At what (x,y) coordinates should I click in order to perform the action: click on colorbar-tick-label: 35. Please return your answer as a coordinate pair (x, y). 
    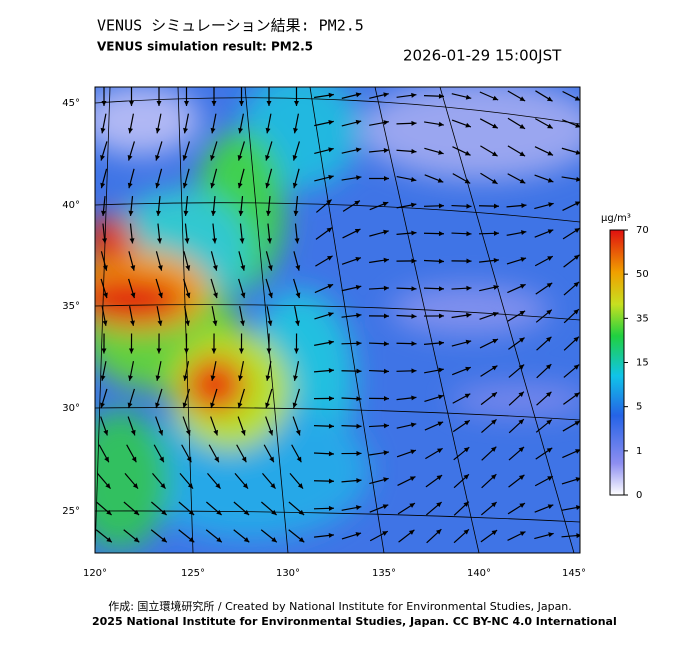
    Looking at the image, I should click on (642, 318).